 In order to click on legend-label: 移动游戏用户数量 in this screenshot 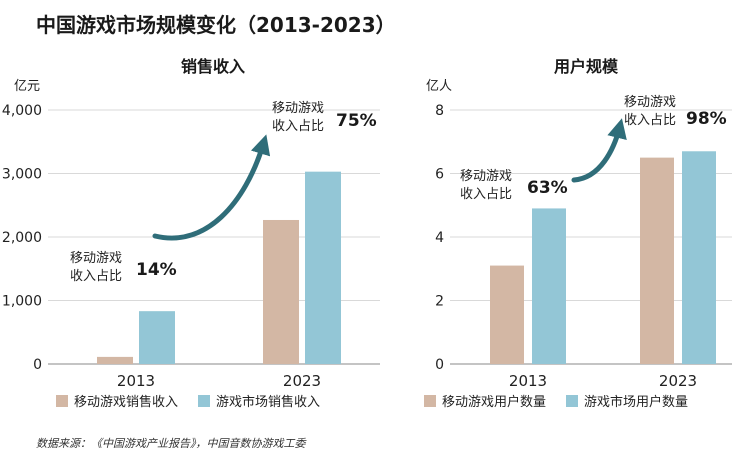, I will do `click(494, 402)`.